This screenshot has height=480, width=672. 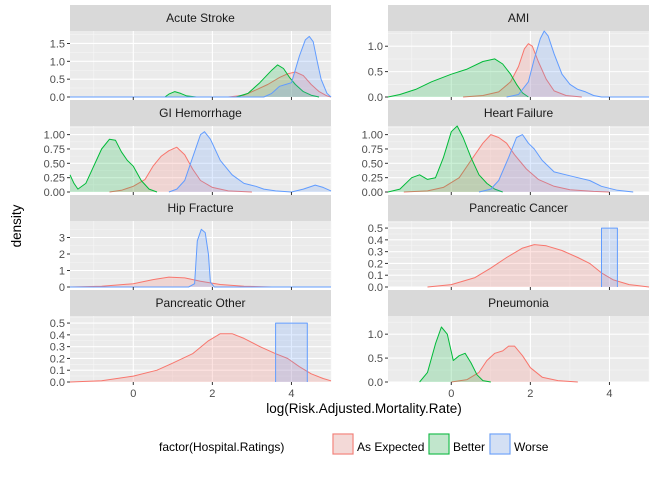 What do you see at coordinates (390, 447) in the screenshot?
I see `legend-label-as-expected: As Expected` at bounding box center [390, 447].